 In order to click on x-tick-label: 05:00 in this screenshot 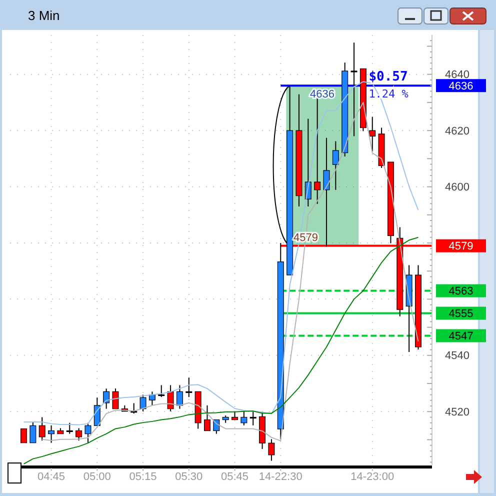, I will do `click(97, 477)`.